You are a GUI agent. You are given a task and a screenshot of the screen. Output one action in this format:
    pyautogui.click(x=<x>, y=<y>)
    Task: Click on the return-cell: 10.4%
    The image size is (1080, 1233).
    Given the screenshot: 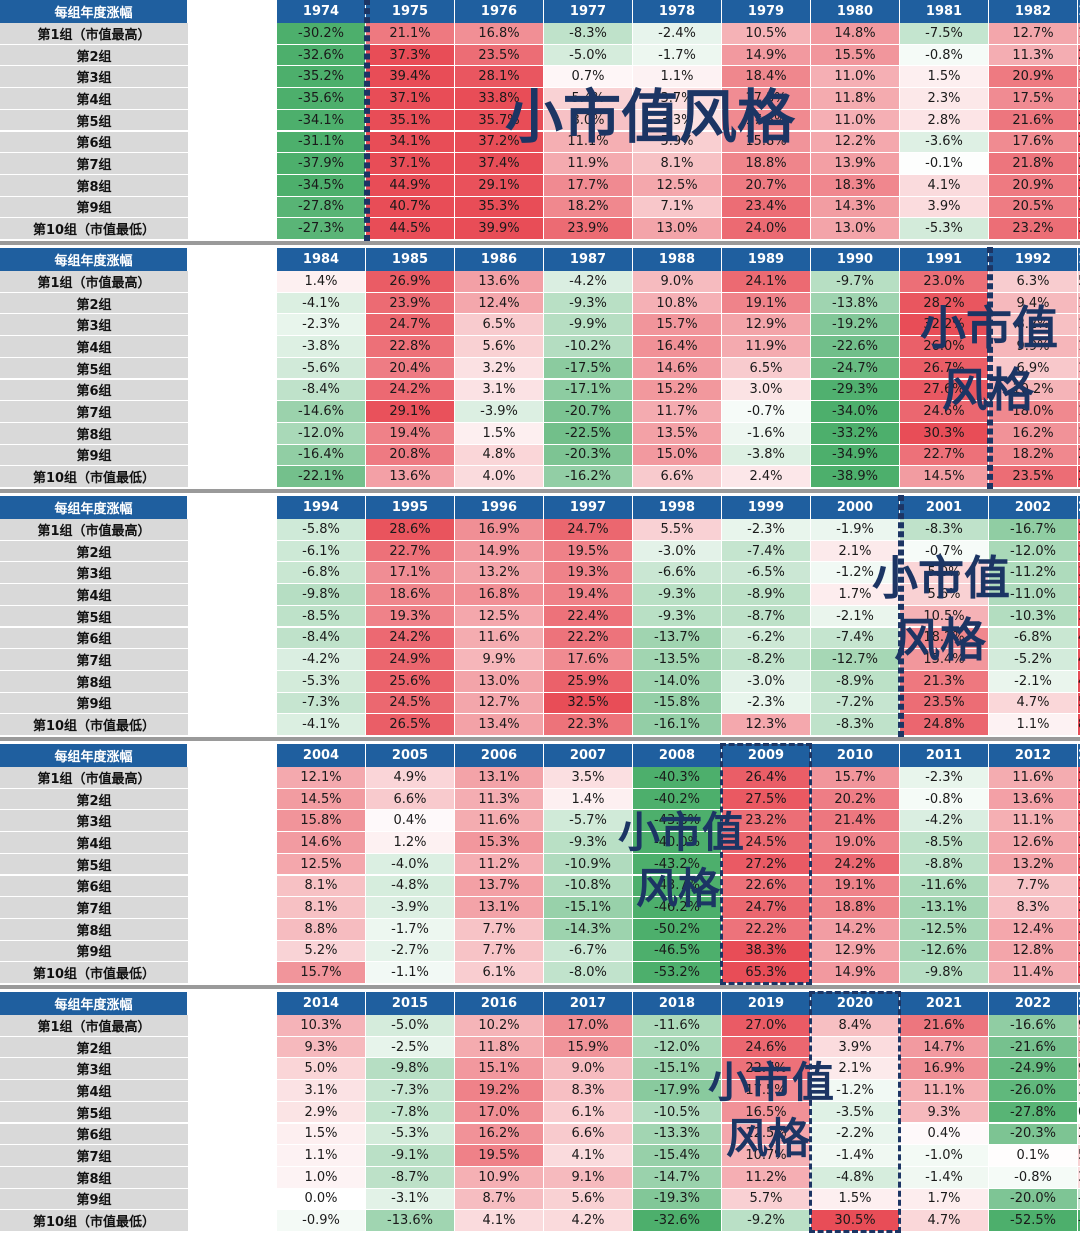 What is the action you would take?
    pyautogui.click(x=1079, y=303)
    